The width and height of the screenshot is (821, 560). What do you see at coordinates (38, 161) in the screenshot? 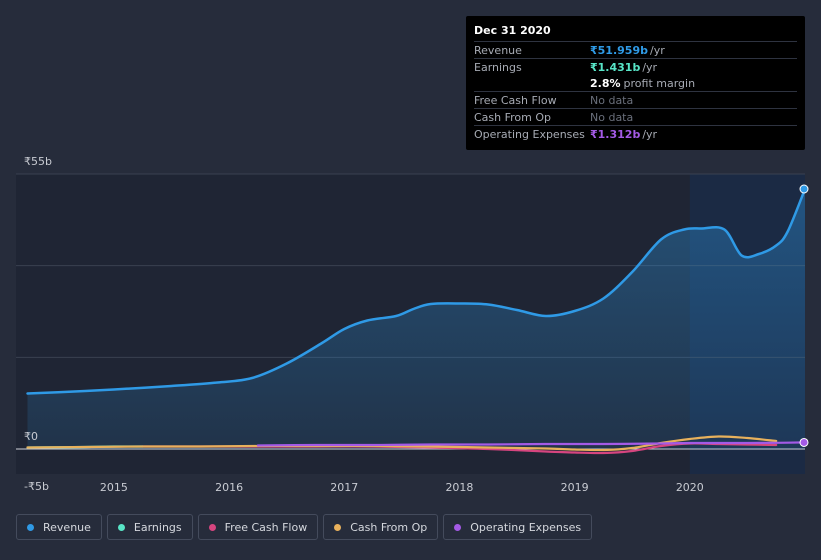
I see `y-tick-label: ₹55b` at bounding box center [38, 161].